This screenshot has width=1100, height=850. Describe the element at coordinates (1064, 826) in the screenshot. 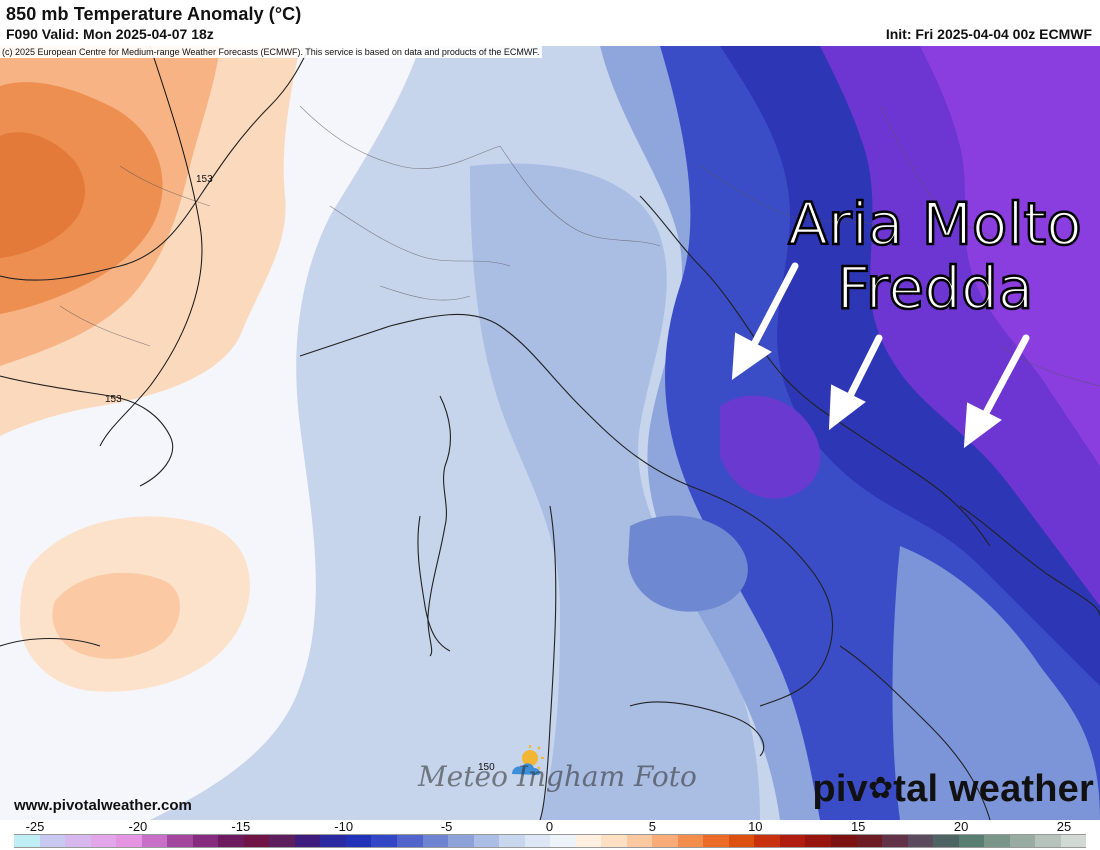

I see `colorbar-tick-label: 25` at that location.